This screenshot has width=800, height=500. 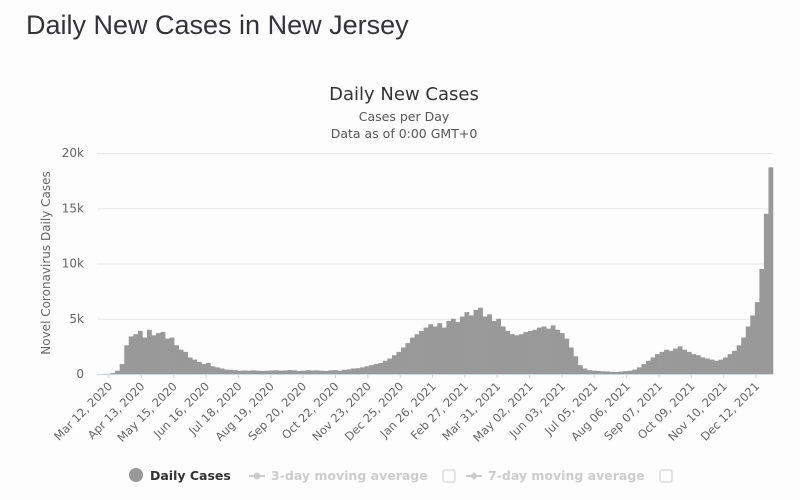 What do you see at coordinates (180, 475) in the screenshot?
I see `legend-item-daily-cases: Daily Cases` at bounding box center [180, 475].